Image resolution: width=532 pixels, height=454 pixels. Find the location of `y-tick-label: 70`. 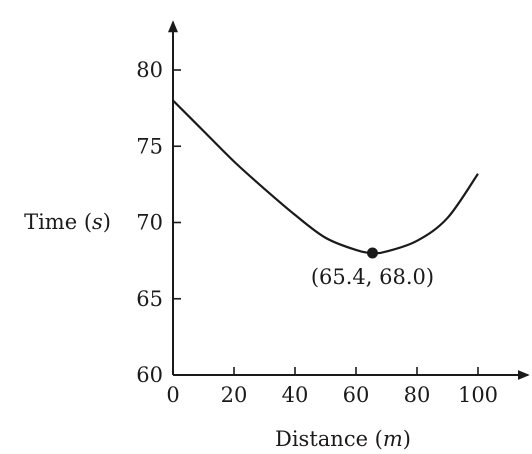

y-tick-label: 70 is located at coordinates (149, 223).